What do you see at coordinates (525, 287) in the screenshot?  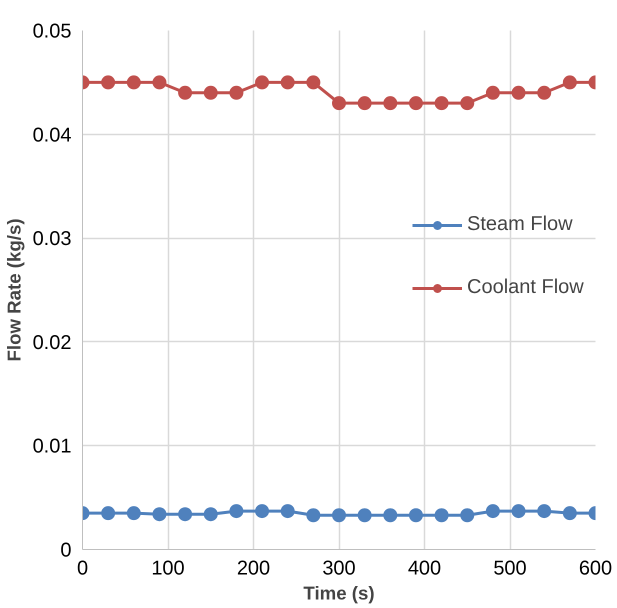 I see `legend-label: Coolant Flow` at bounding box center [525, 287].